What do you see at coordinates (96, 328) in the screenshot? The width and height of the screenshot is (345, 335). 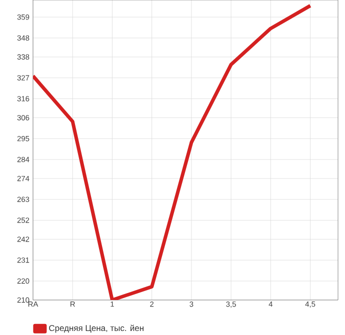 I see `legend-label: Средняя Цена, тыс. йен` at bounding box center [96, 328].